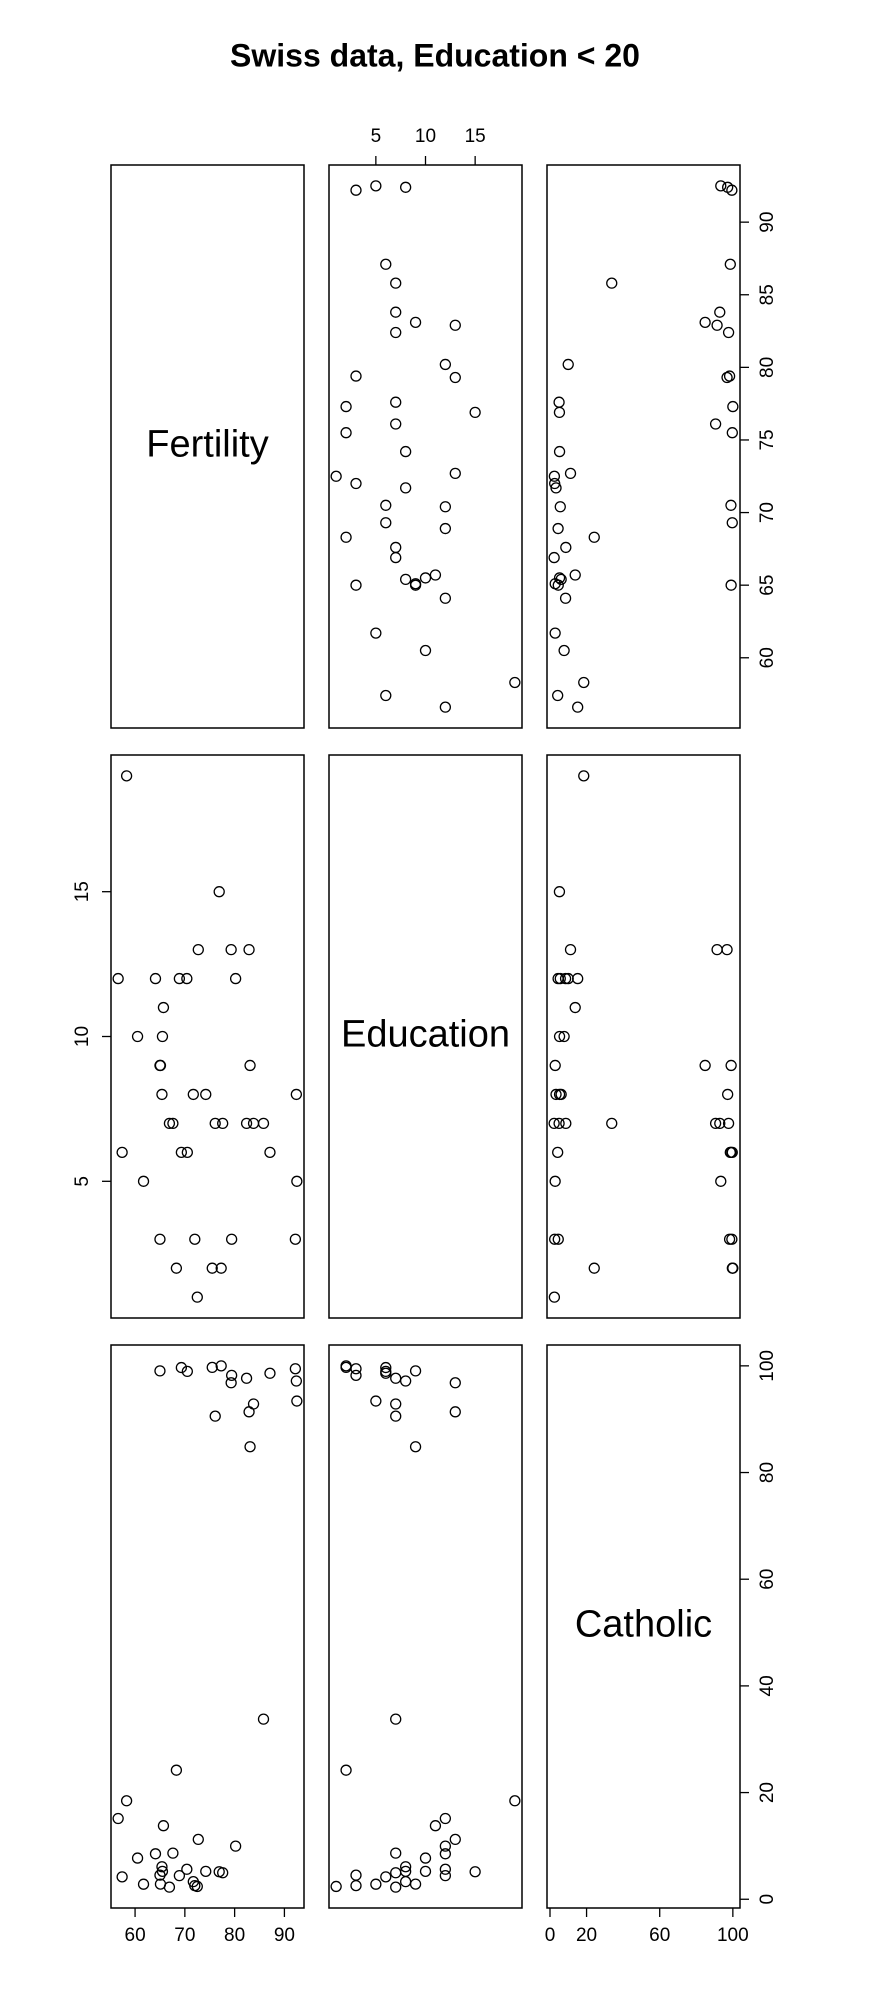 Image resolution: width=870 pixels, height=2014 pixels. Describe the element at coordinates (767, 1366) in the screenshot. I see `y-tick-label: 100` at that location.